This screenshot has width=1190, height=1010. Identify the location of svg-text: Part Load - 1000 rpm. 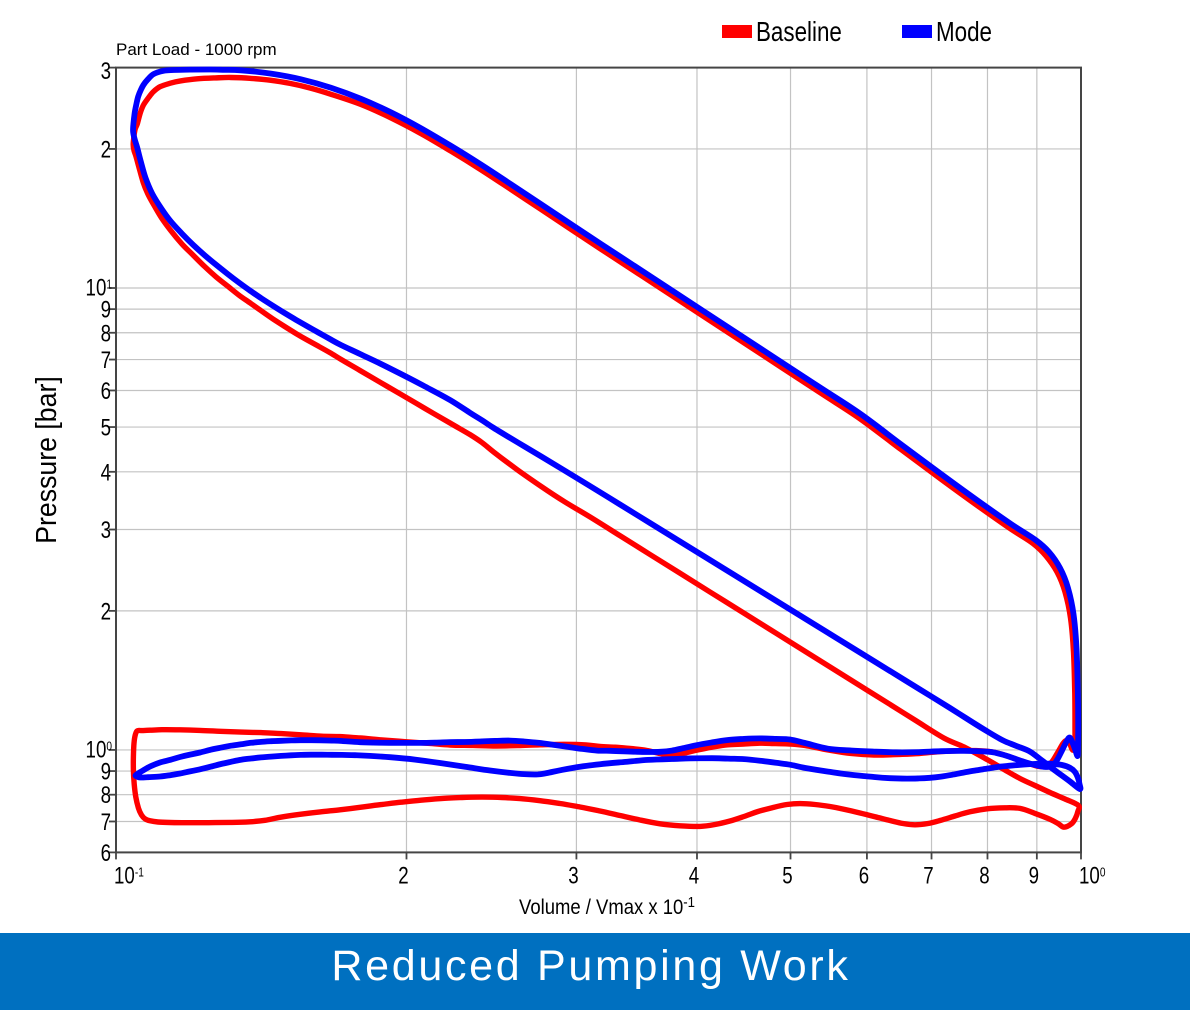
(196, 49).